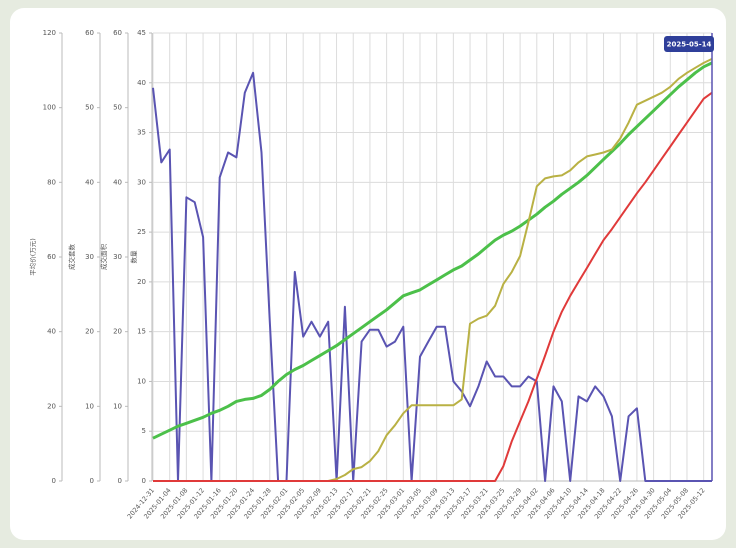 The width and height of the screenshot is (736, 548). What do you see at coordinates (141, 33) in the screenshot?
I see `y-tick-label: 45` at bounding box center [141, 33].